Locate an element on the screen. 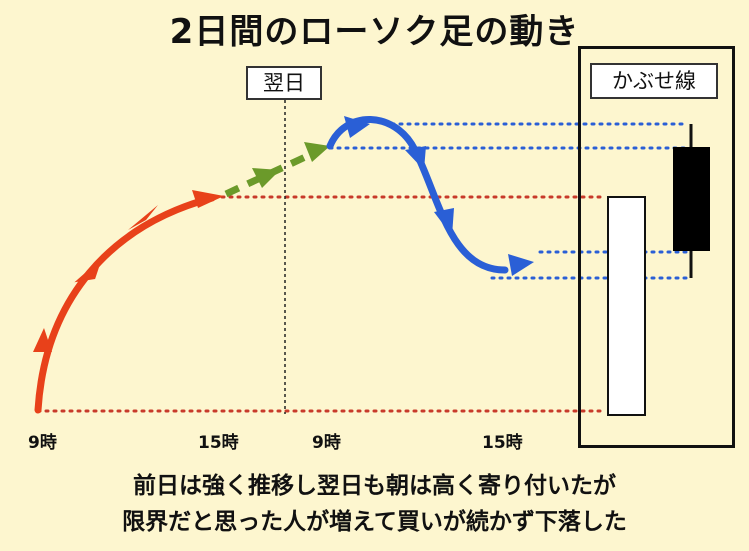  time-label-day2-close: 15時 is located at coordinates (502, 443).